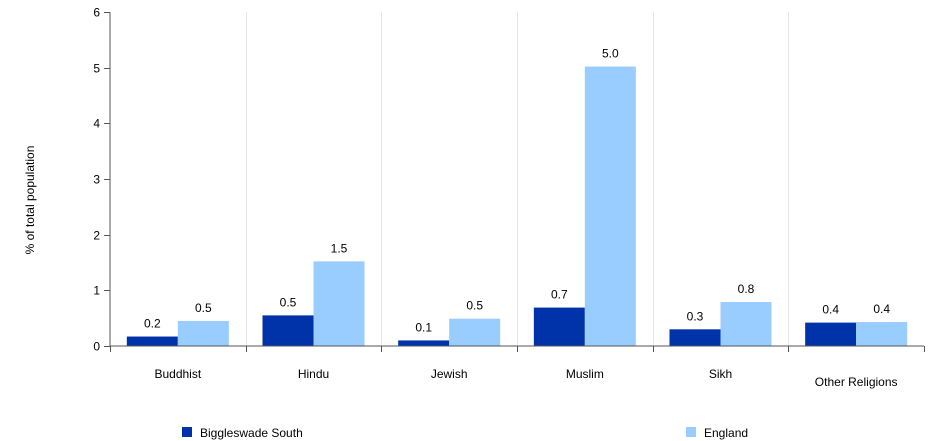 This screenshot has height=441, width=932. What do you see at coordinates (96, 13) in the screenshot?
I see `y-tick-label: 6` at bounding box center [96, 13].